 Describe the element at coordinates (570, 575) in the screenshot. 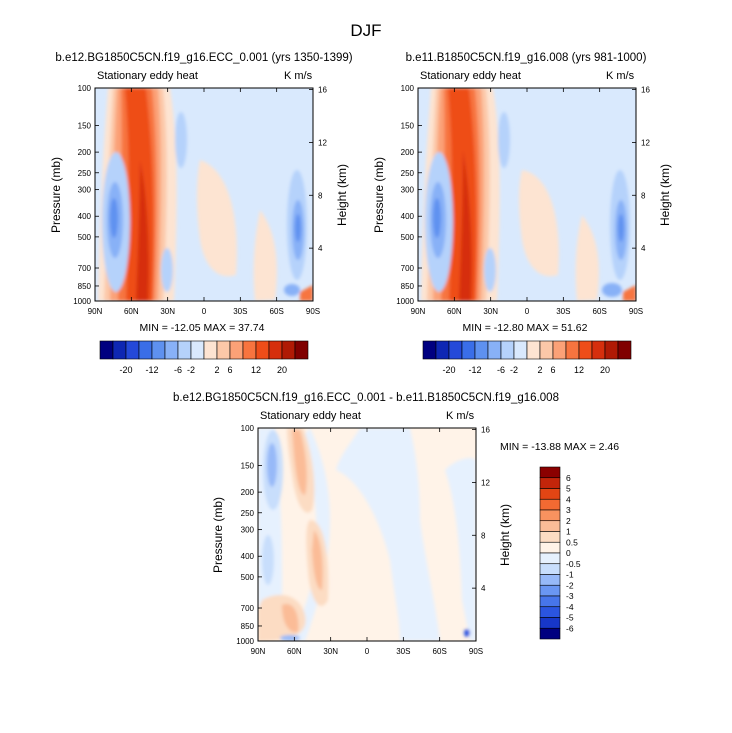

I see `colorbar-label: -1` at that location.